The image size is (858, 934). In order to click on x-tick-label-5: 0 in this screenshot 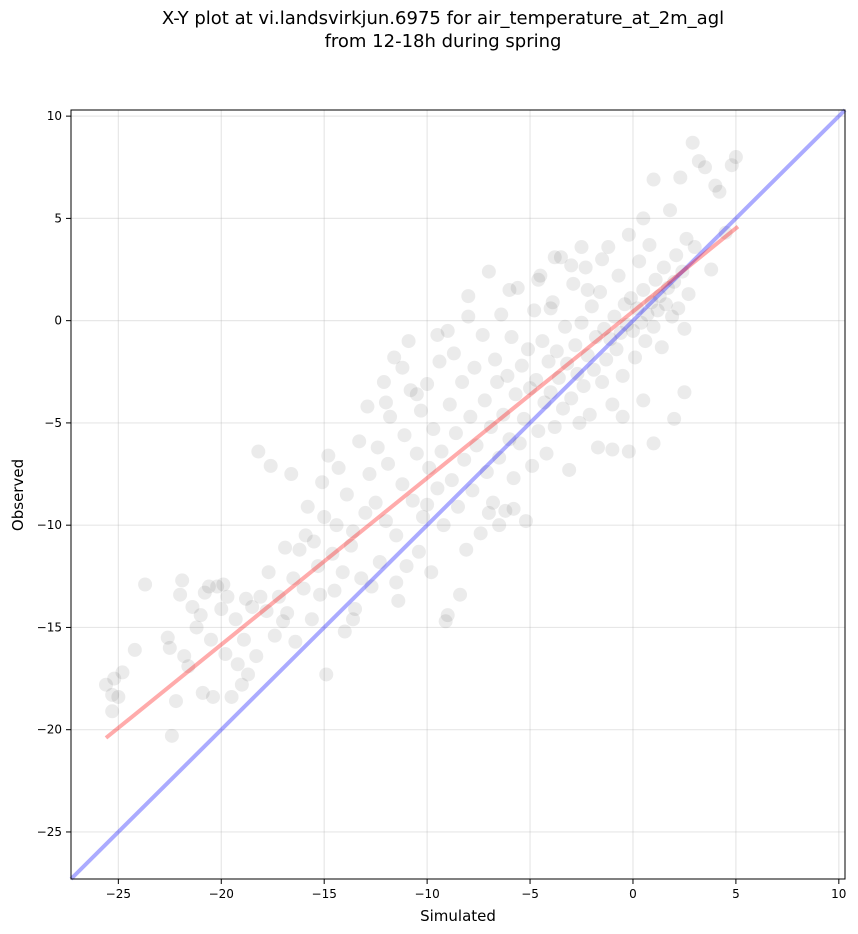, I will do `click(633, 894)`.